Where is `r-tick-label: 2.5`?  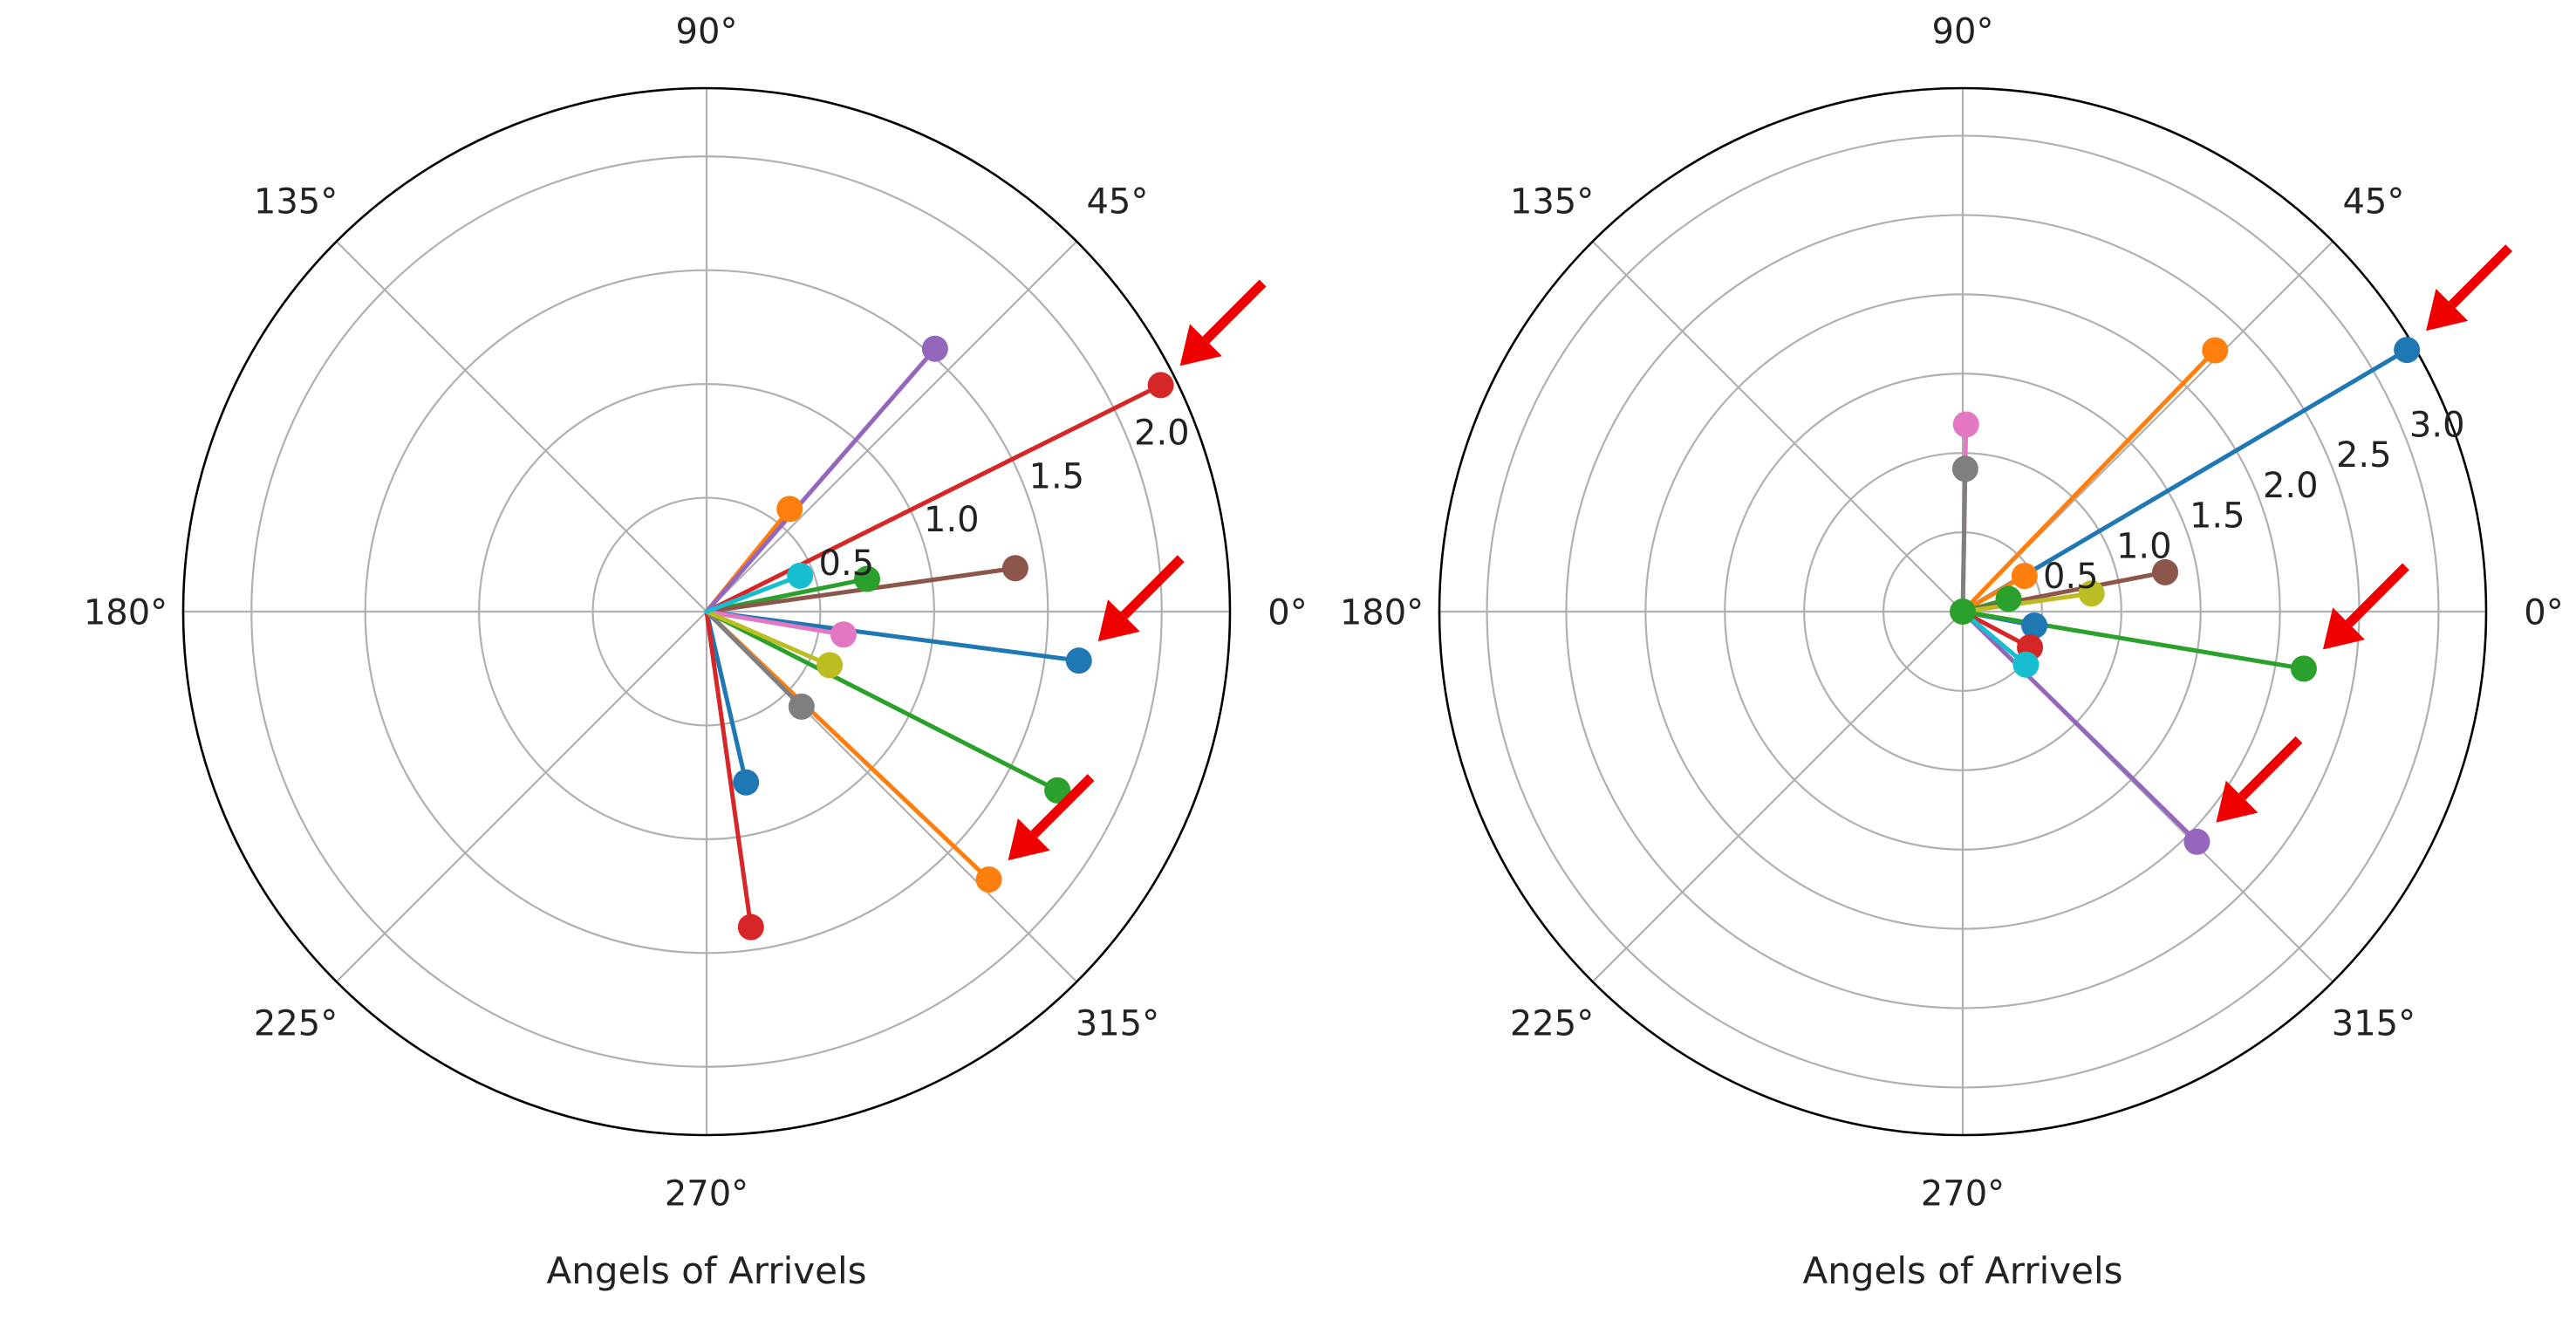
r-tick-label: 2.5 is located at coordinates (2364, 456).